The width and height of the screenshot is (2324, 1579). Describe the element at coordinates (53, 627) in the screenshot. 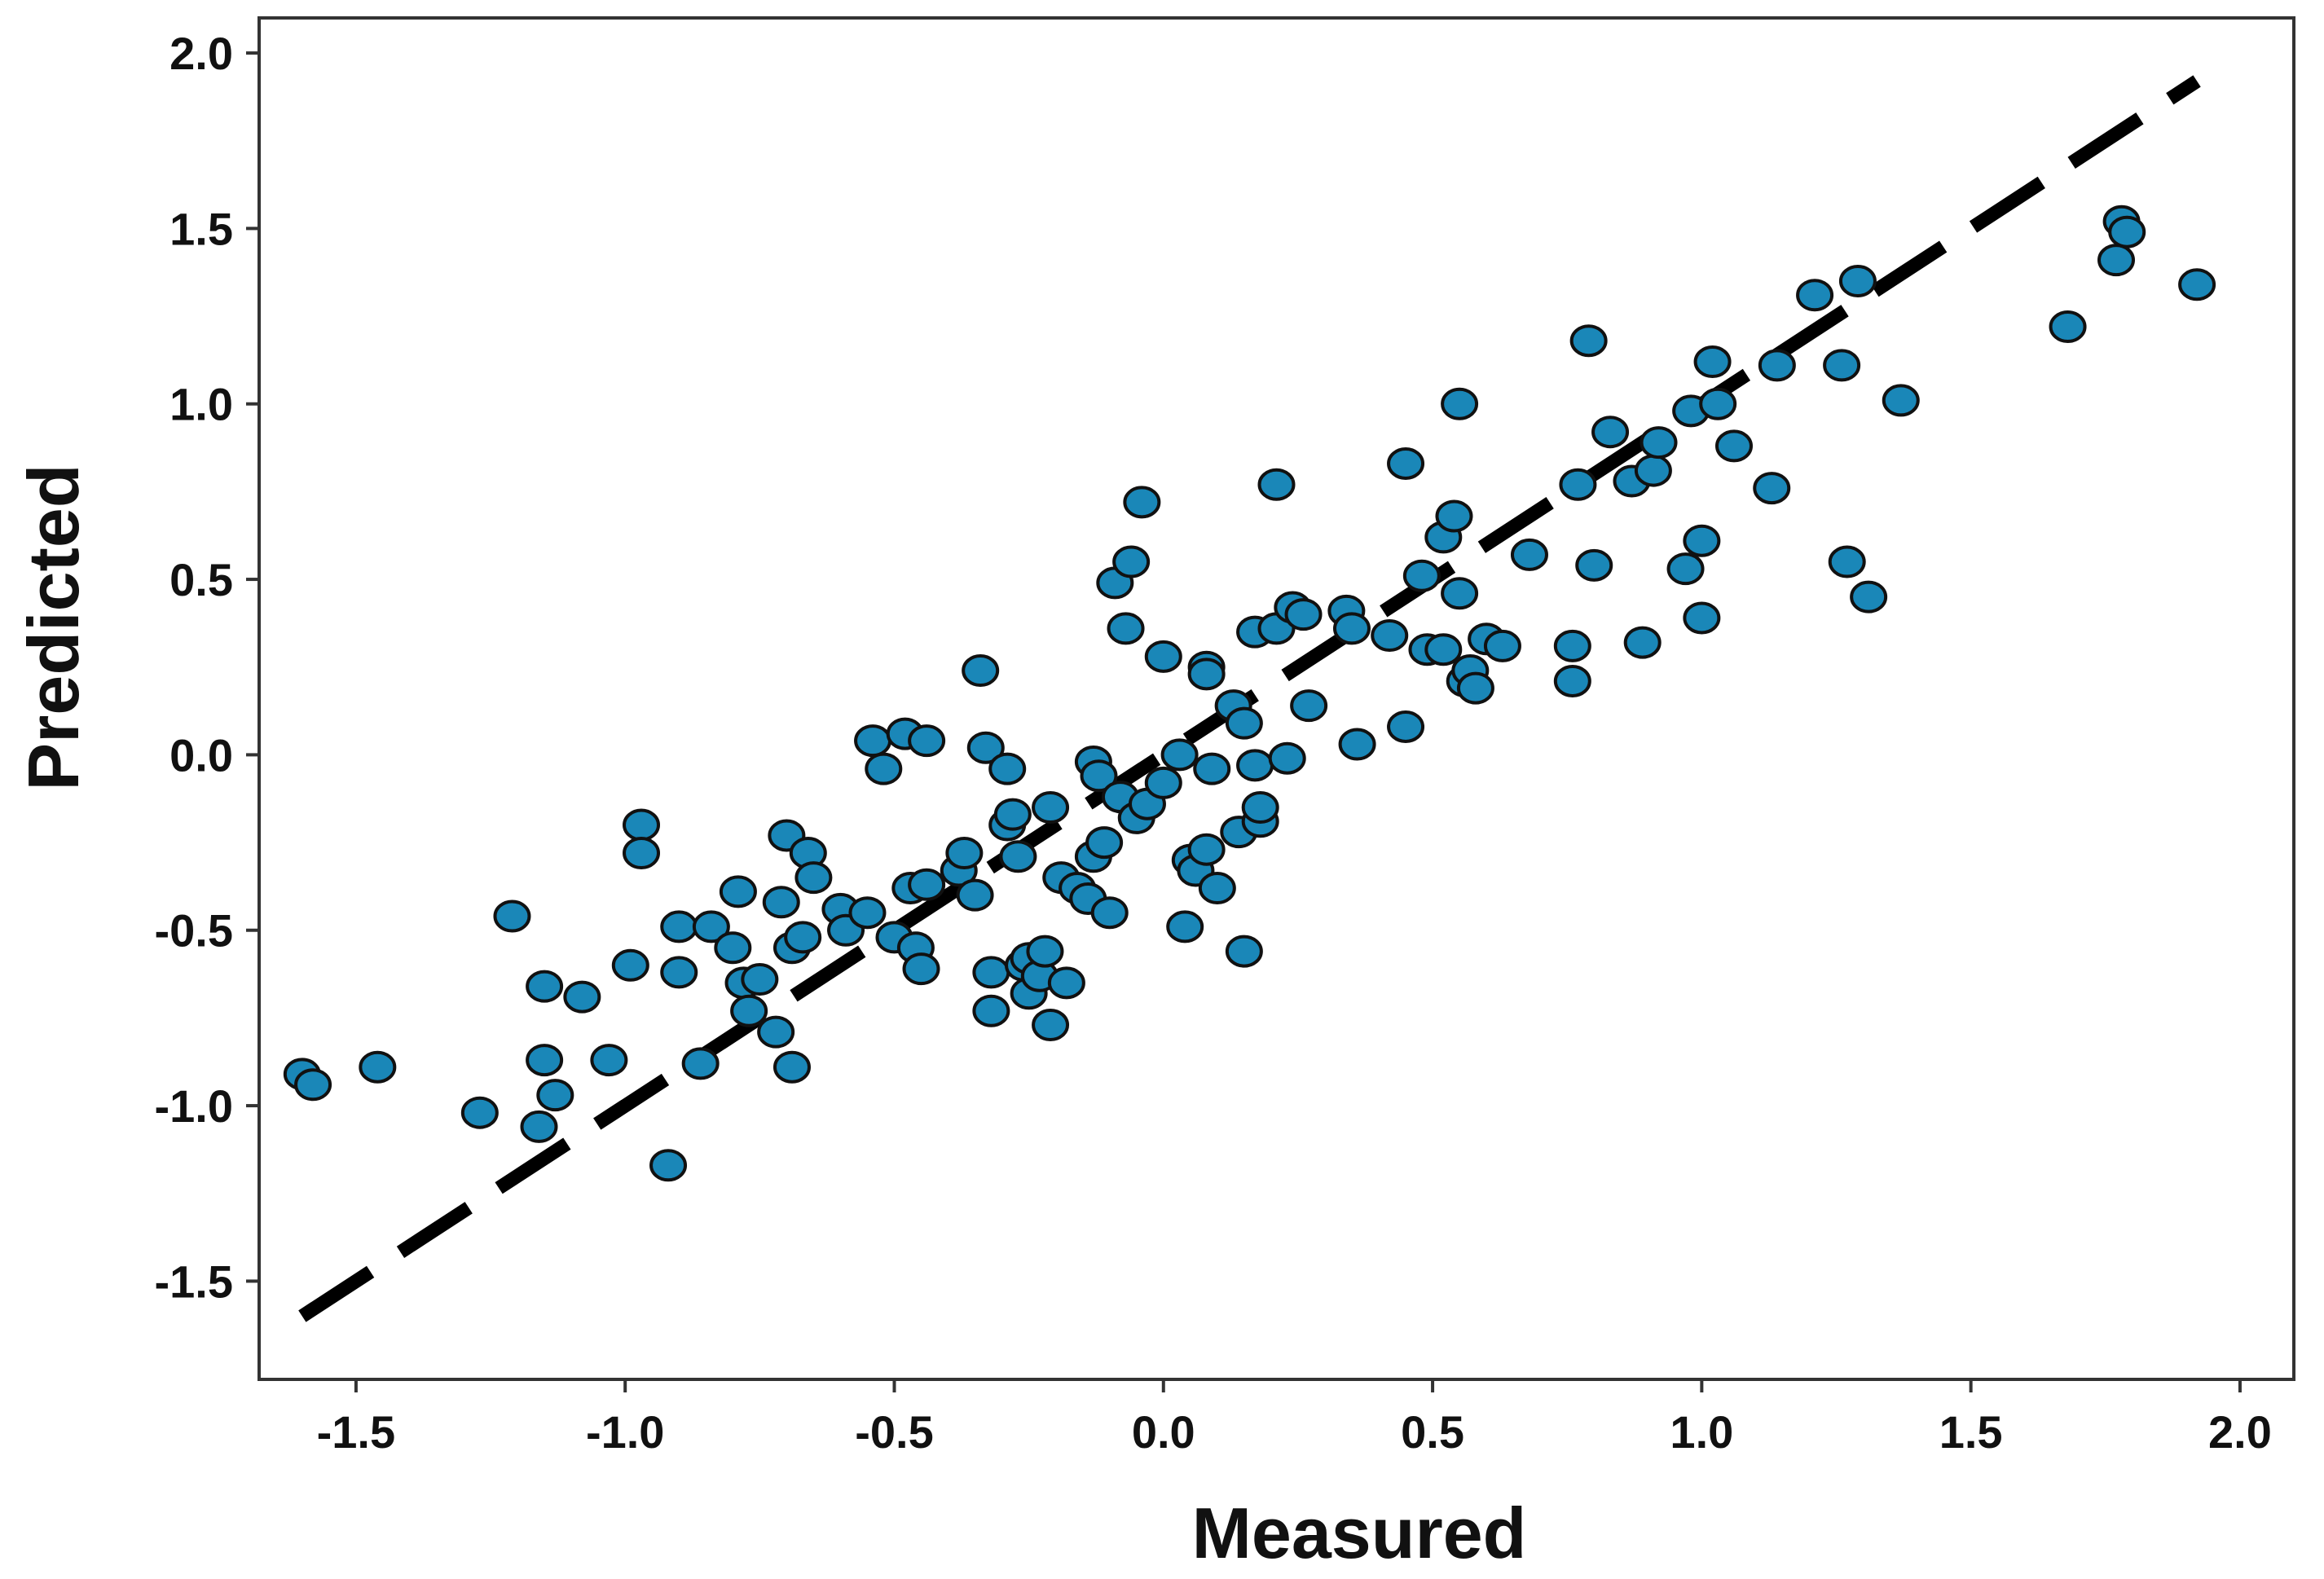

I see `y-axis-title: Predicted` at that location.